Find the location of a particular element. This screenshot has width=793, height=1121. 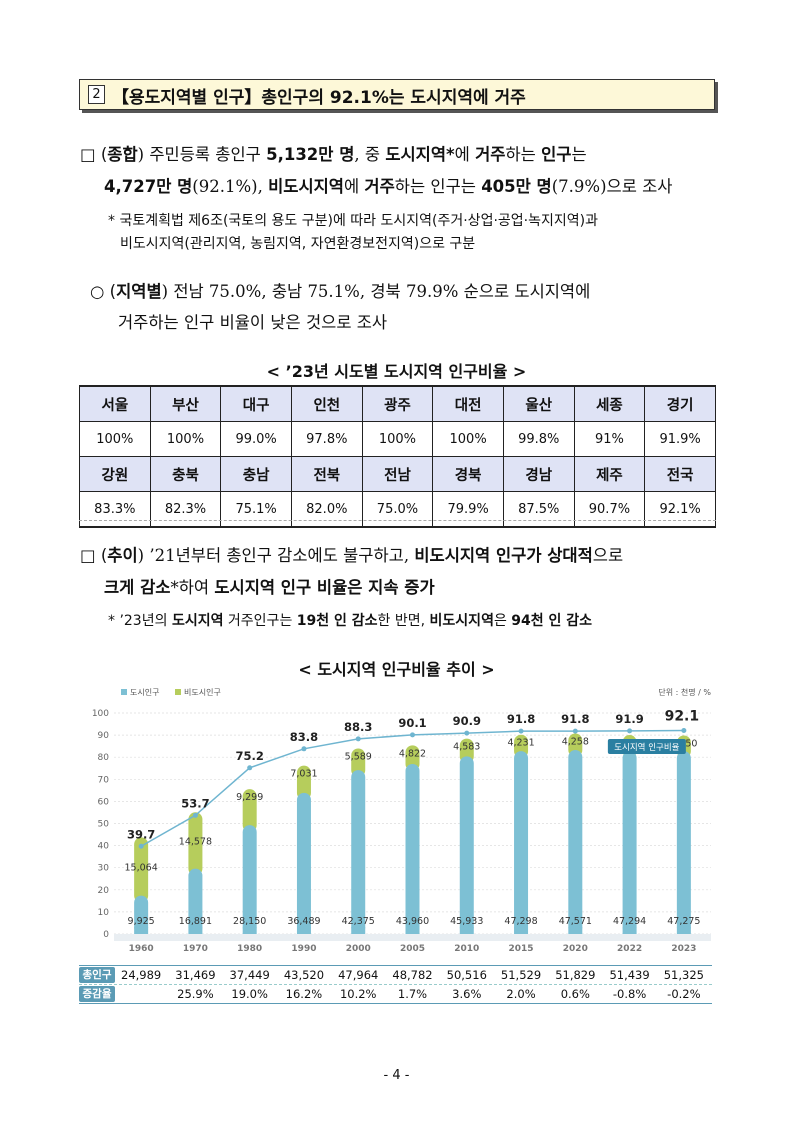

x-axis-band is located at coordinates (412, 937).